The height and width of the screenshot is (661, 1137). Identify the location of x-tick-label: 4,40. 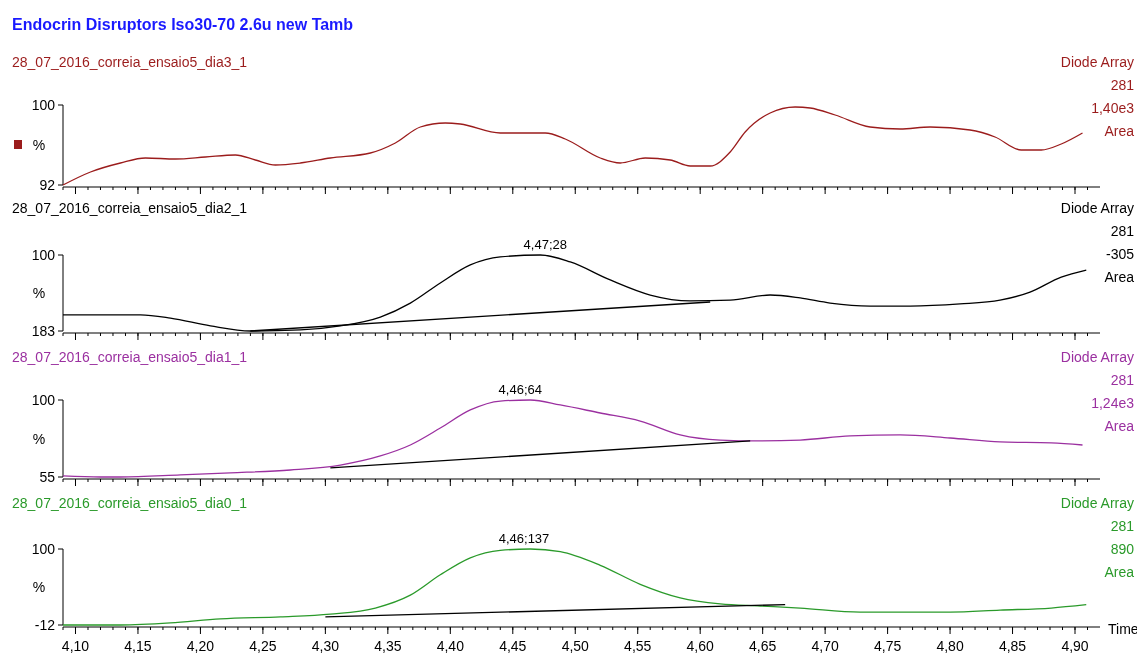
(450, 646).